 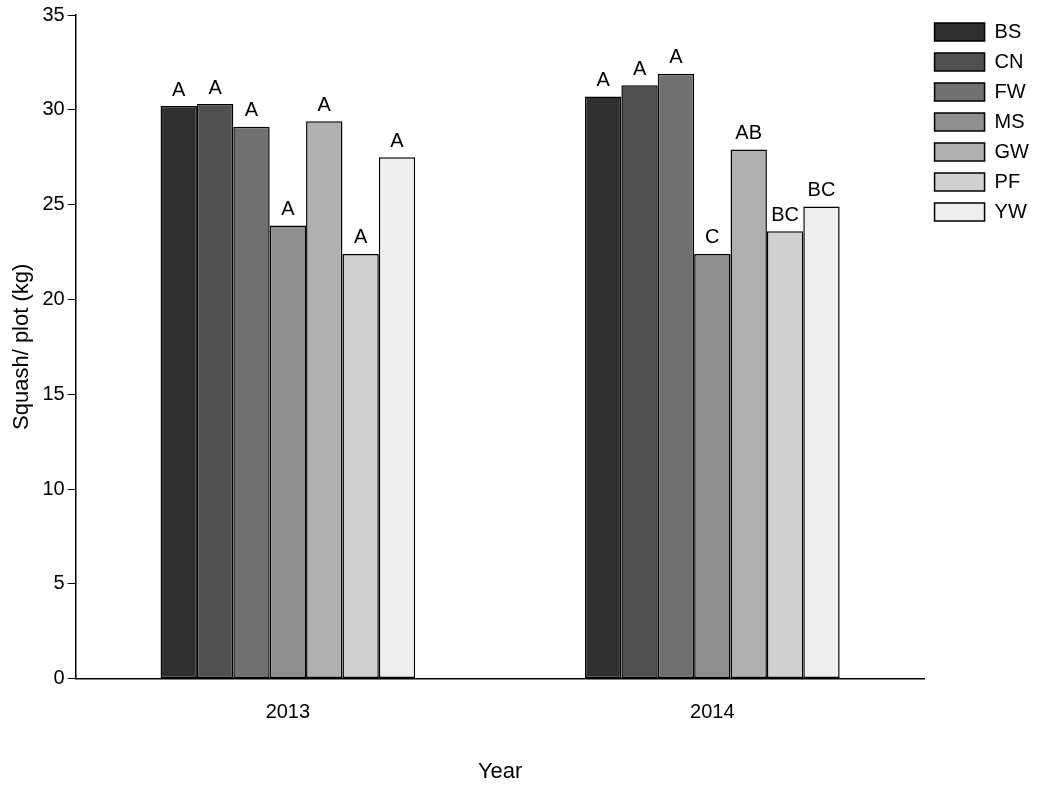 I want to click on data-label: C, so click(x=712, y=236).